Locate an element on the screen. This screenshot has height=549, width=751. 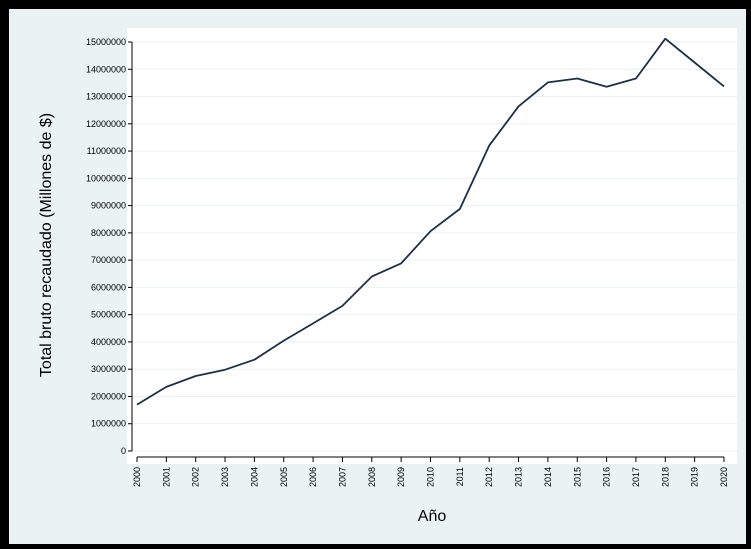
y-tick-label: 9000000 is located at coordinates (108, 206).